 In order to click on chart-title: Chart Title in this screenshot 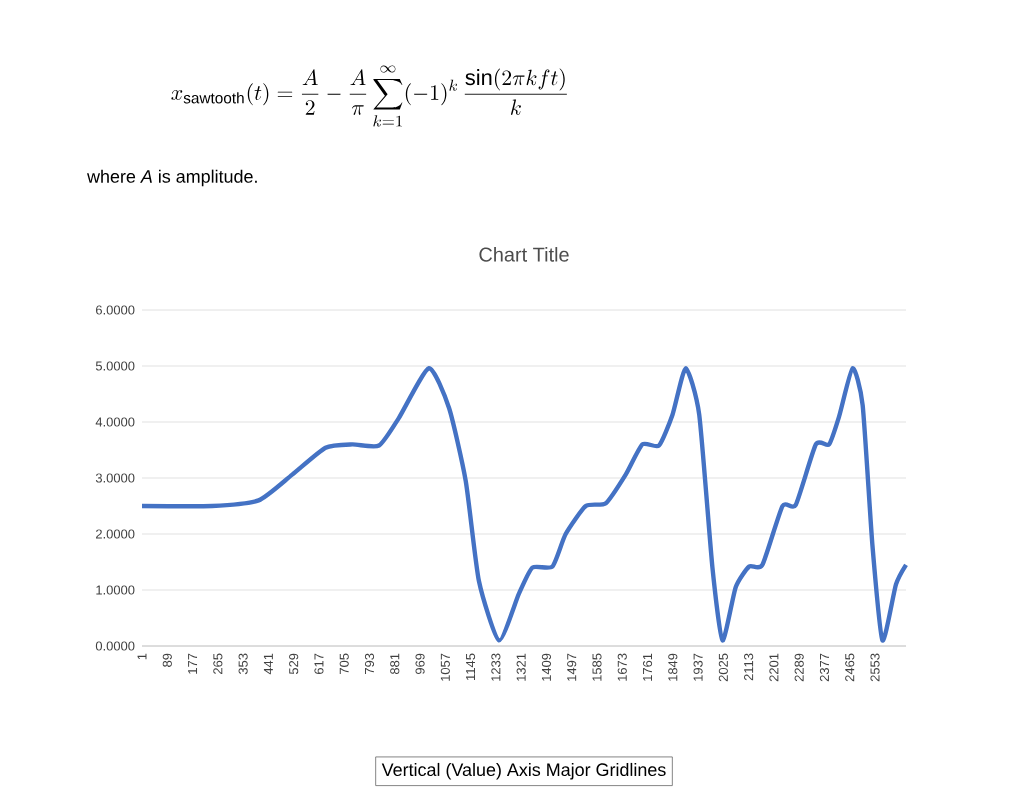, I will do `click(524, 254)`.